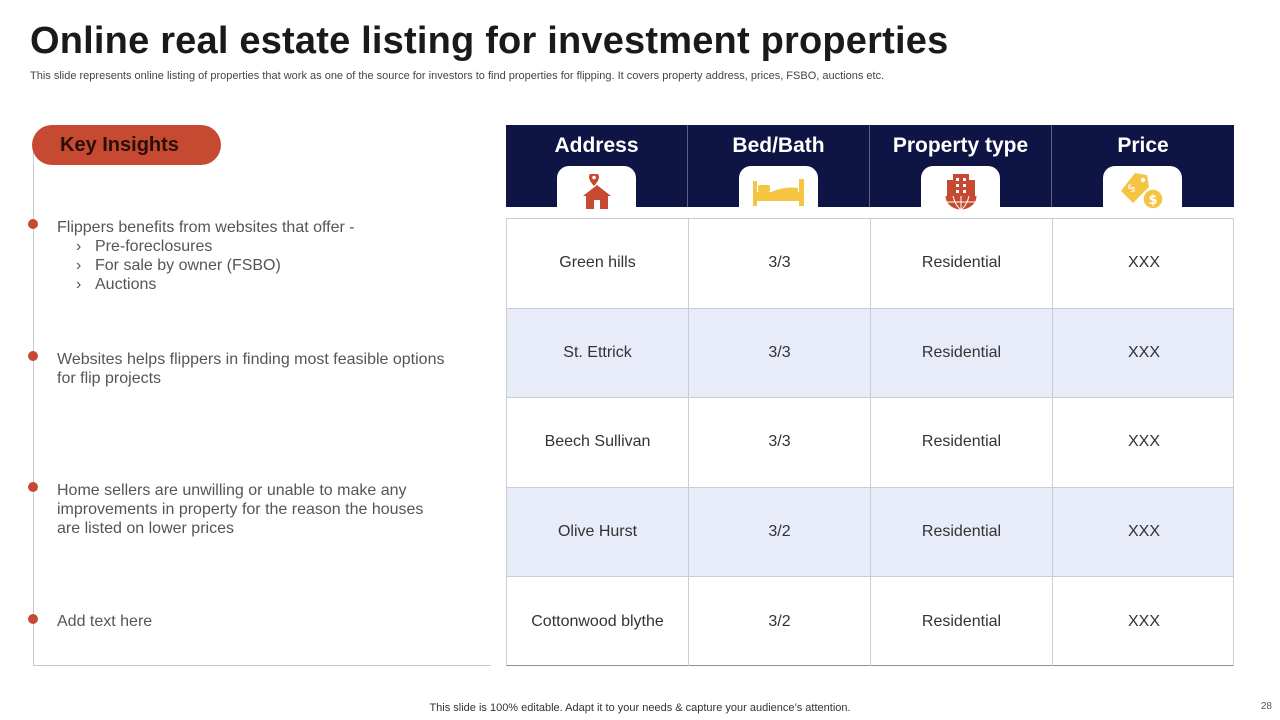 Image resolution: width=1280 pixels, height=720 pixels. I want to click on column-header-property-type: Property type, so click(961, 166).